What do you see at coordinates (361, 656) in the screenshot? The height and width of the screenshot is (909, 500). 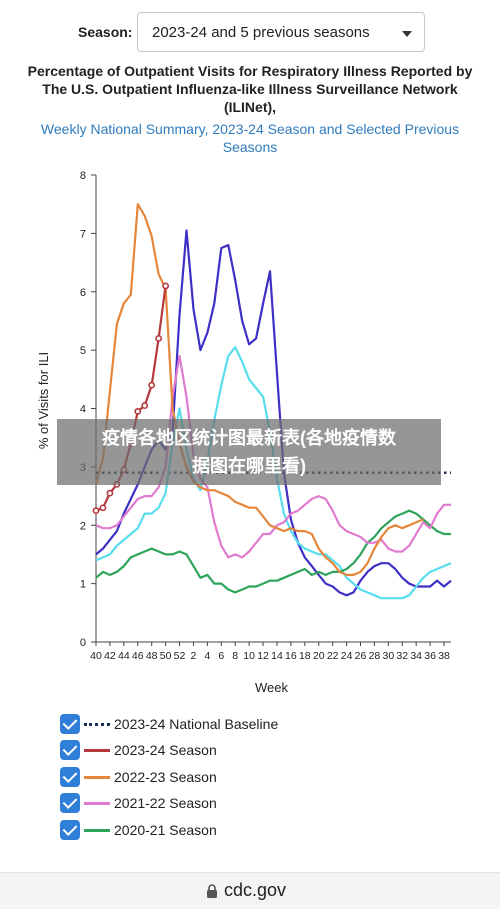 I see `x-tick-label: 26` at bounding box center [361, 656].